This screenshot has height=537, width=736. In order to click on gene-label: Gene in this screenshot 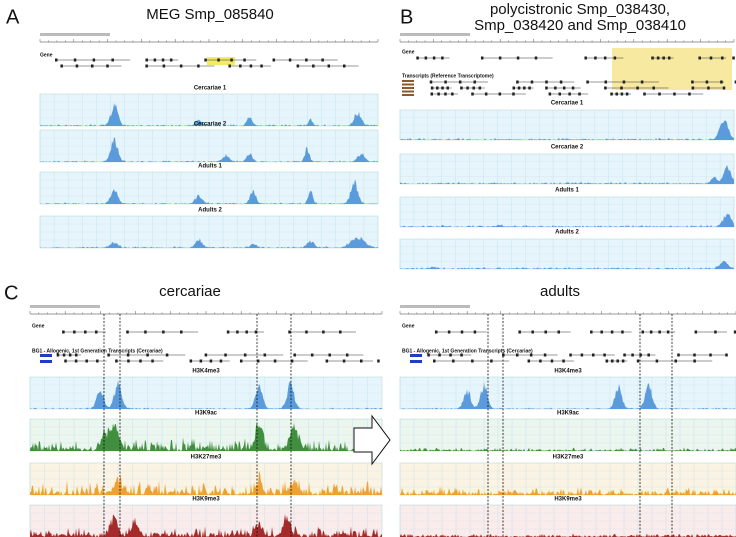, I will do `click(46, 55)`.